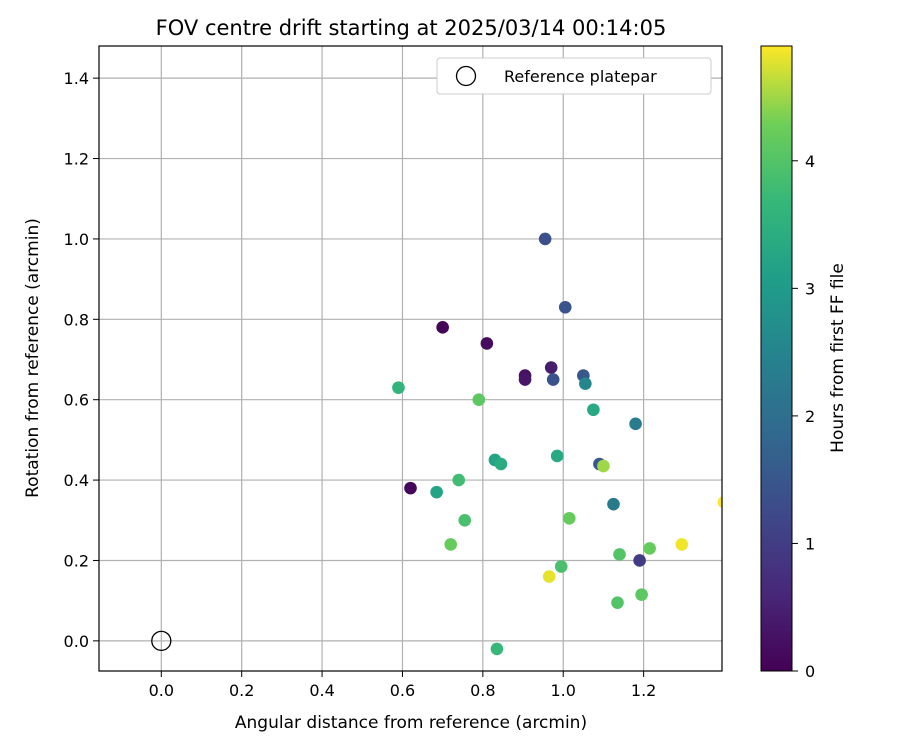 This screenshot has width=900, height=750. Describe the element at coordinates (76, 159) in the screenshot. I see `y-tick-label: 1.2` at that location.